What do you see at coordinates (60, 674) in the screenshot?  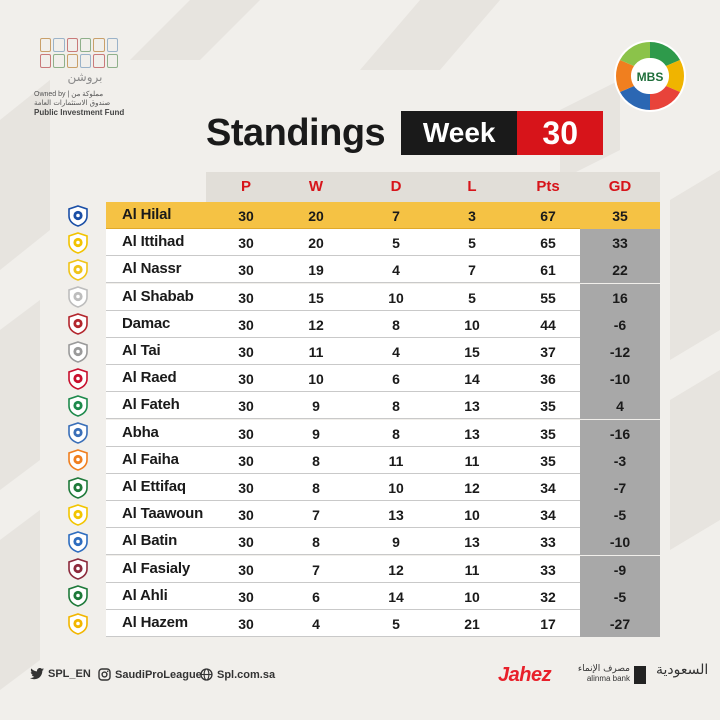 I see `twitter-handle: SPL_EN` at bounding box center [60, 674].